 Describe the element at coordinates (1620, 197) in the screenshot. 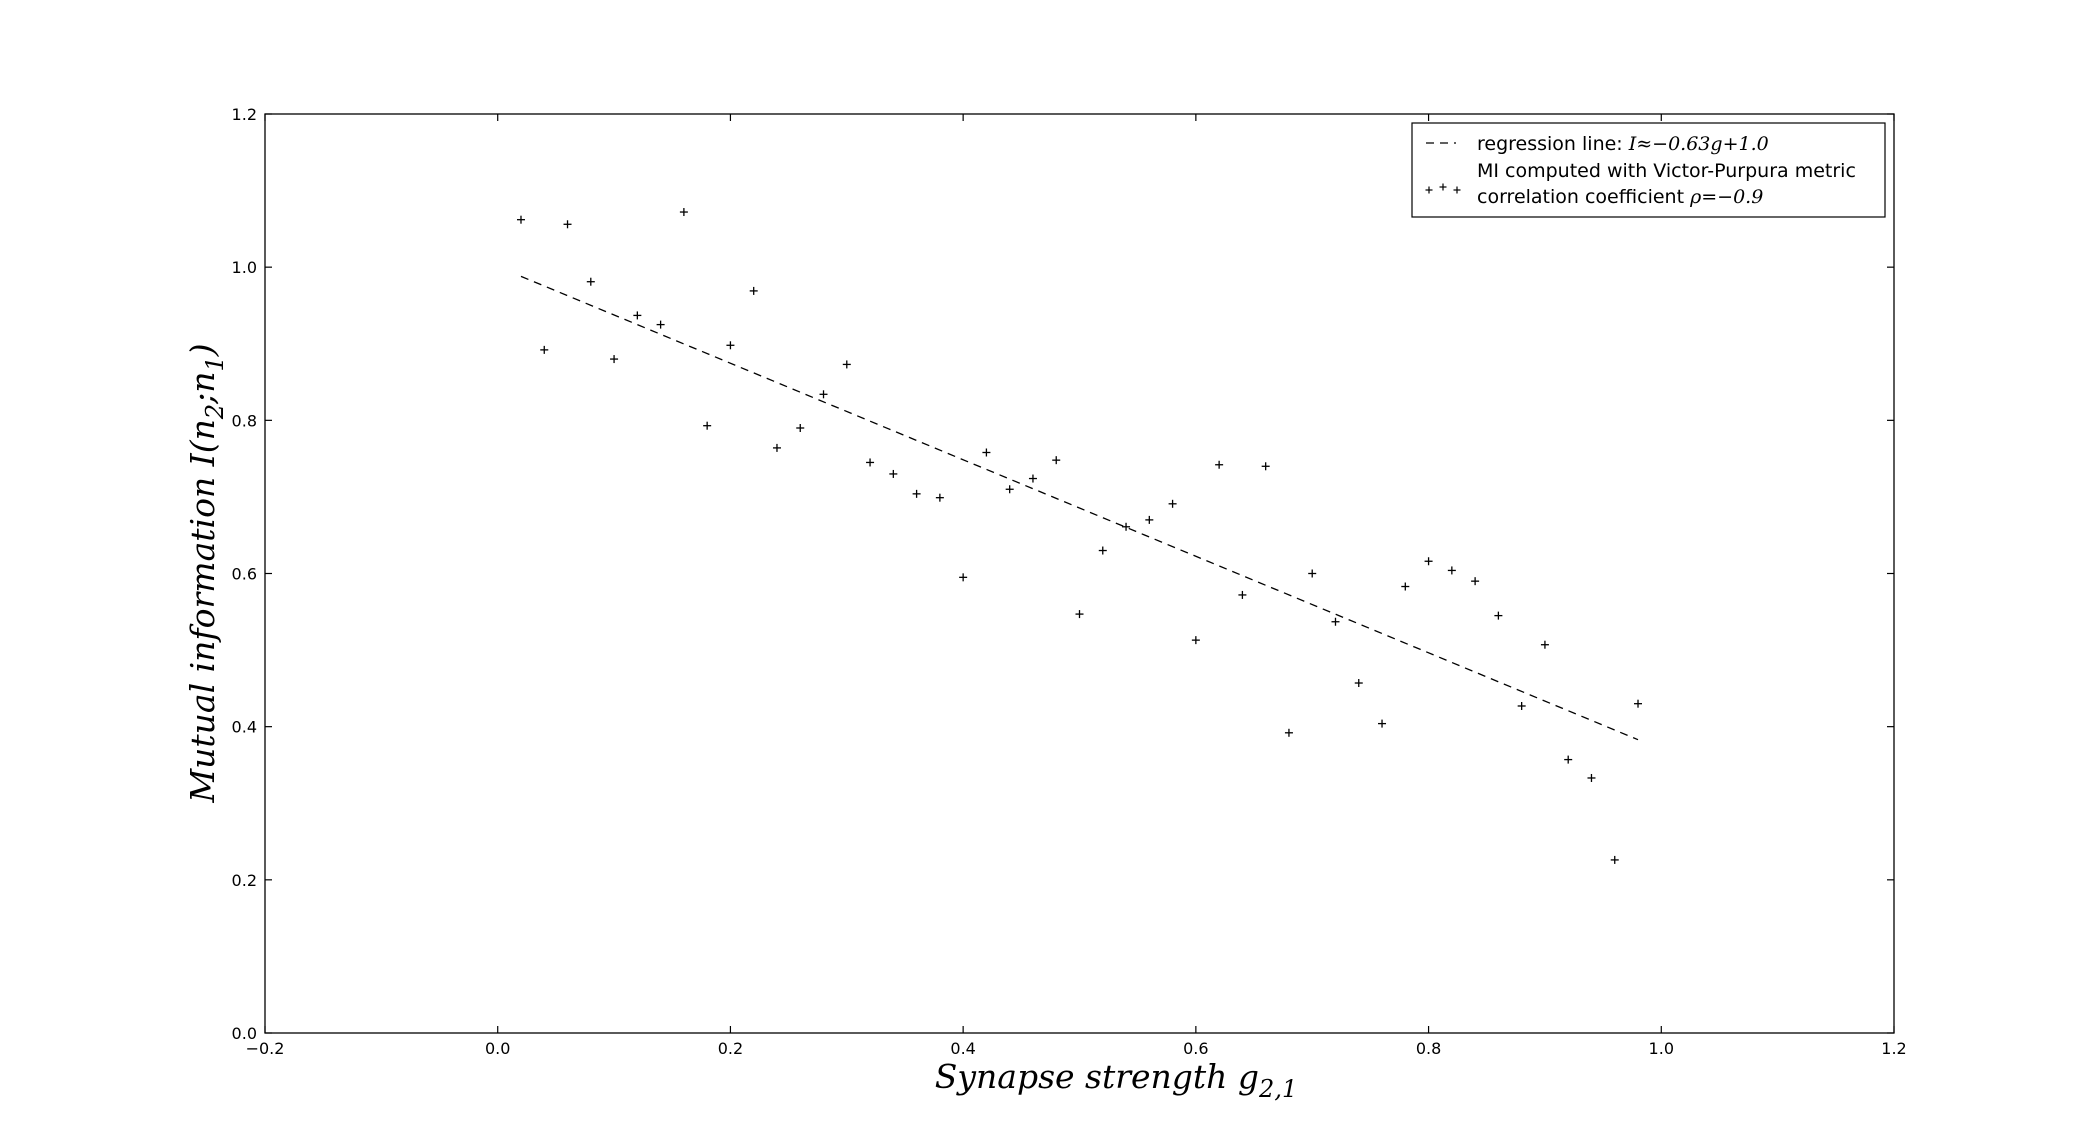

I see `legend-entry-correlation: correlation coefficient ρ=−0.9` at that location.